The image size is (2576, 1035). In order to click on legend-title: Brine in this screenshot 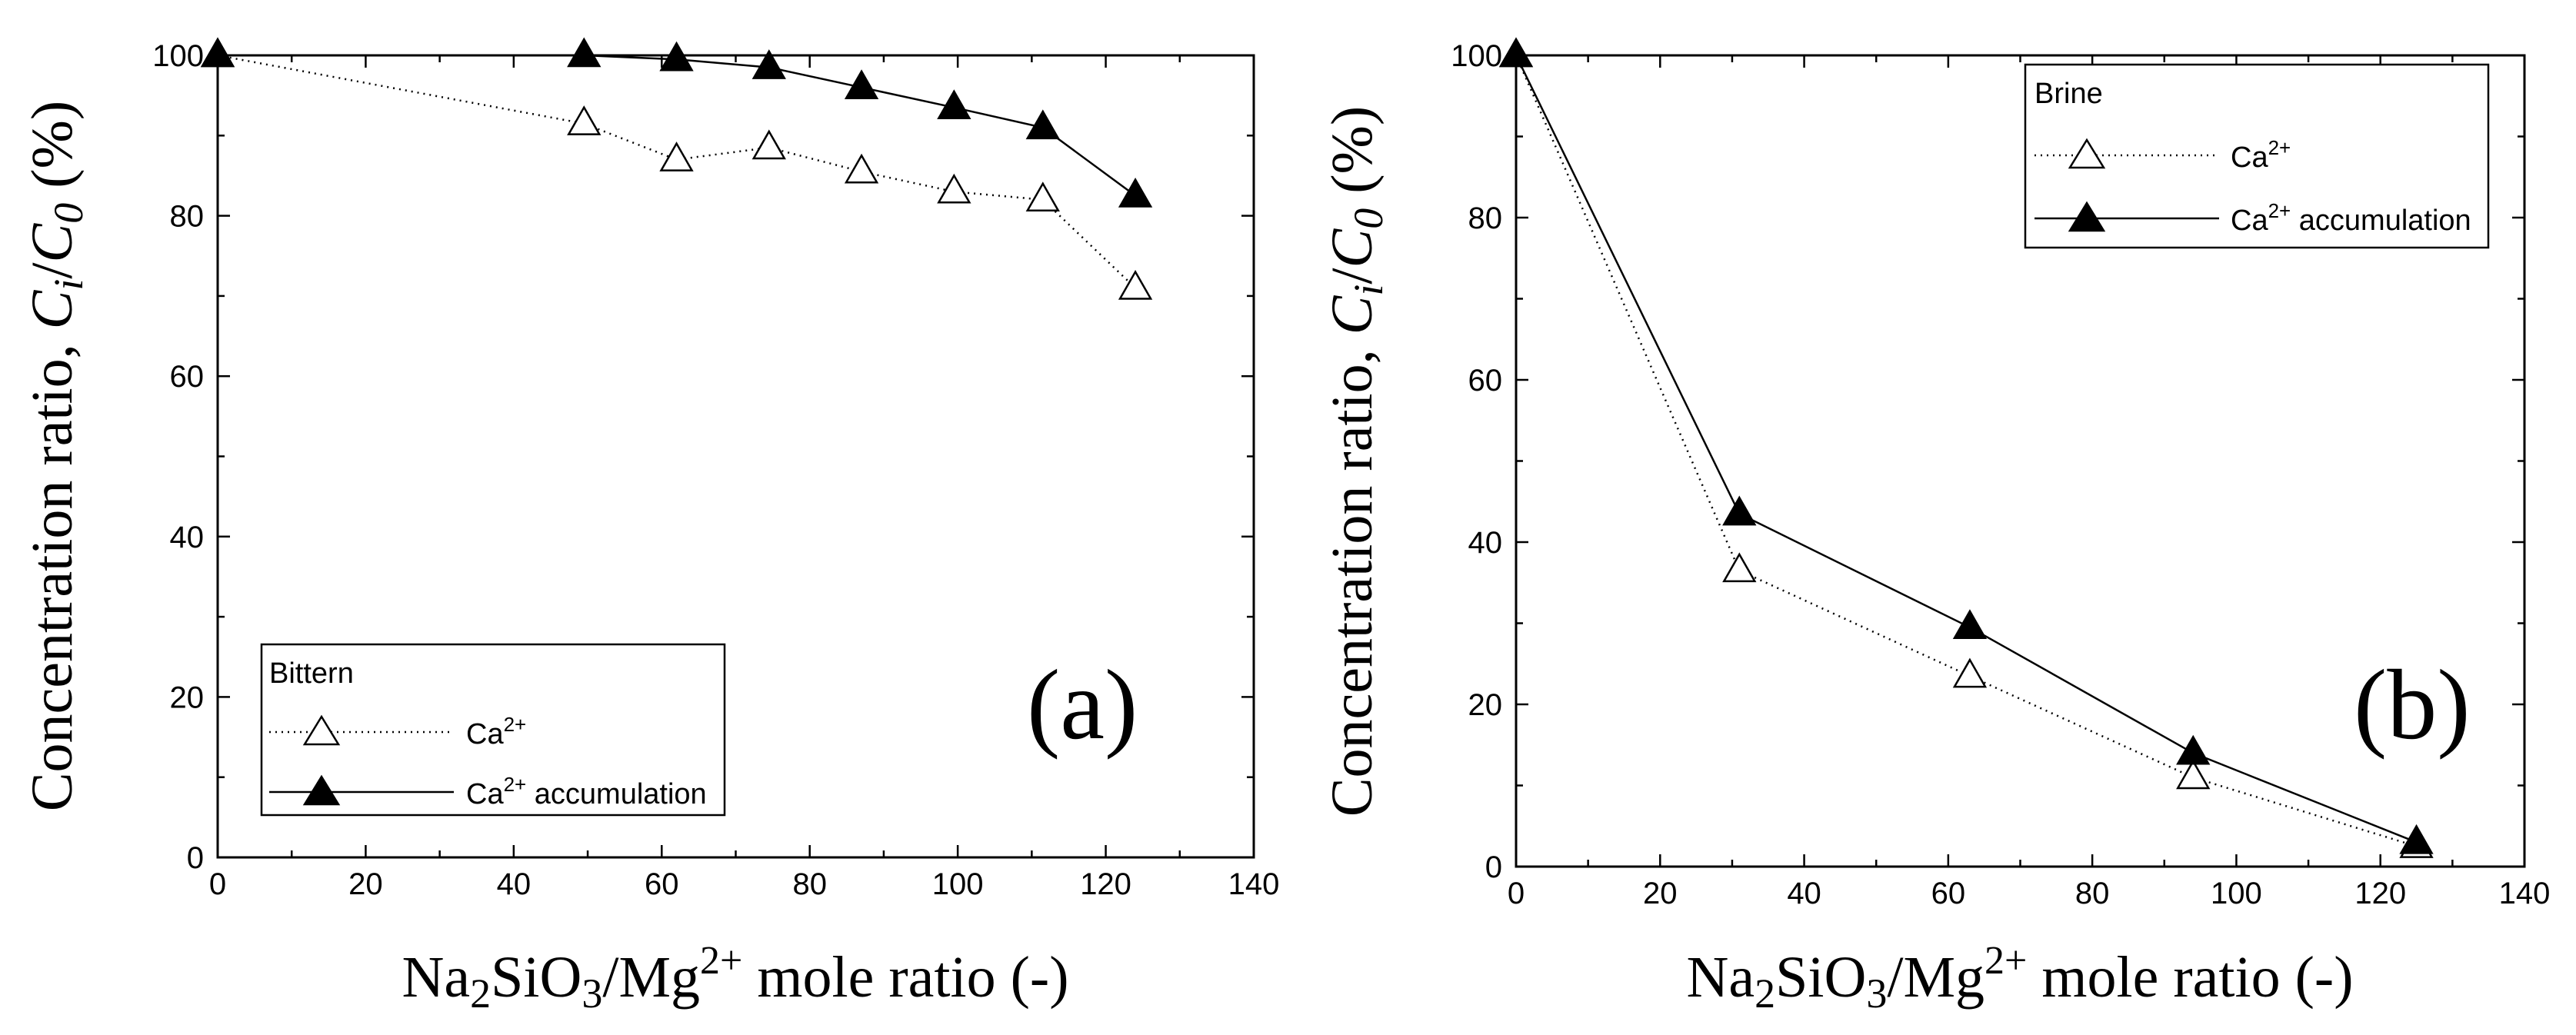, I will do `click(2068, 94)`.